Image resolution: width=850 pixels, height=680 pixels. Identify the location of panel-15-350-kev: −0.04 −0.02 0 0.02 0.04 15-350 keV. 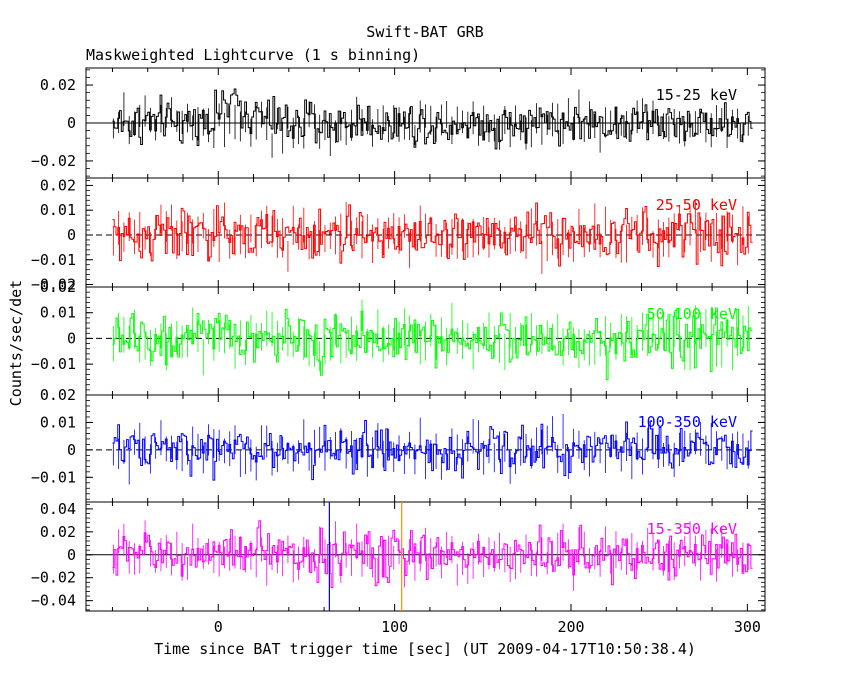
(398, 556).